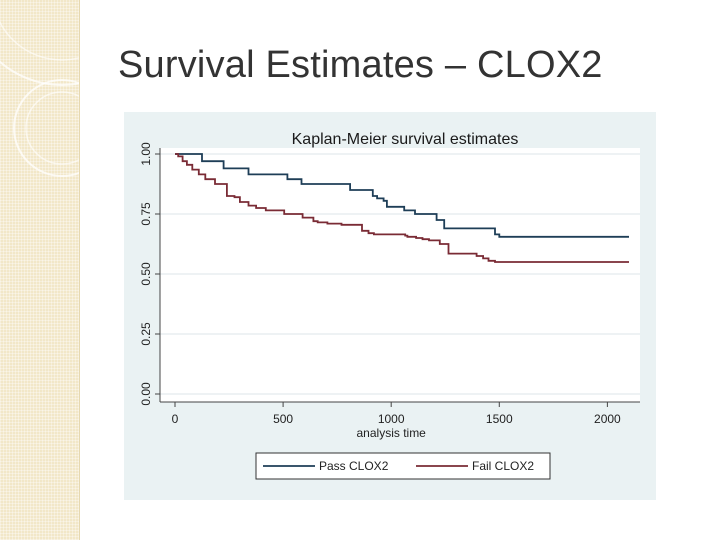  Describe the element at coordinates (392, 433) in the screenshot. I see `x-axis-label: analysis time` at that location.